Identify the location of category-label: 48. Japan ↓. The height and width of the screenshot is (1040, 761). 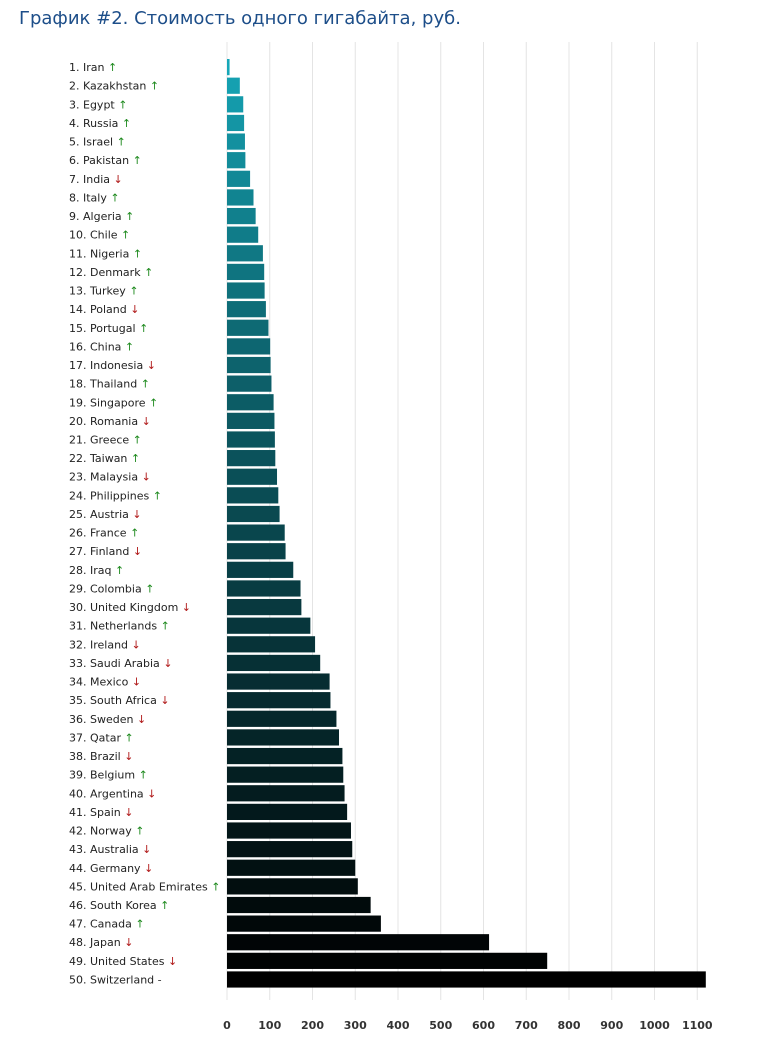
(101, 942).